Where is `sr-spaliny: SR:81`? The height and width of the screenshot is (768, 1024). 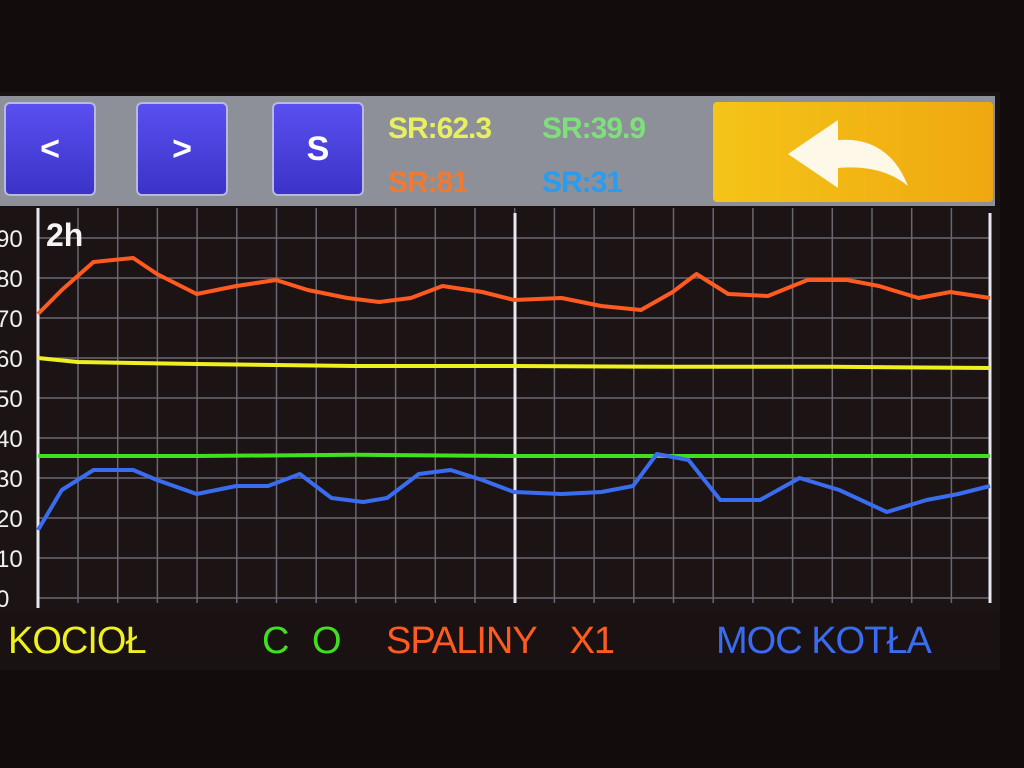 sr-spaliny: SR:81 is located at coordinates (428, 182).